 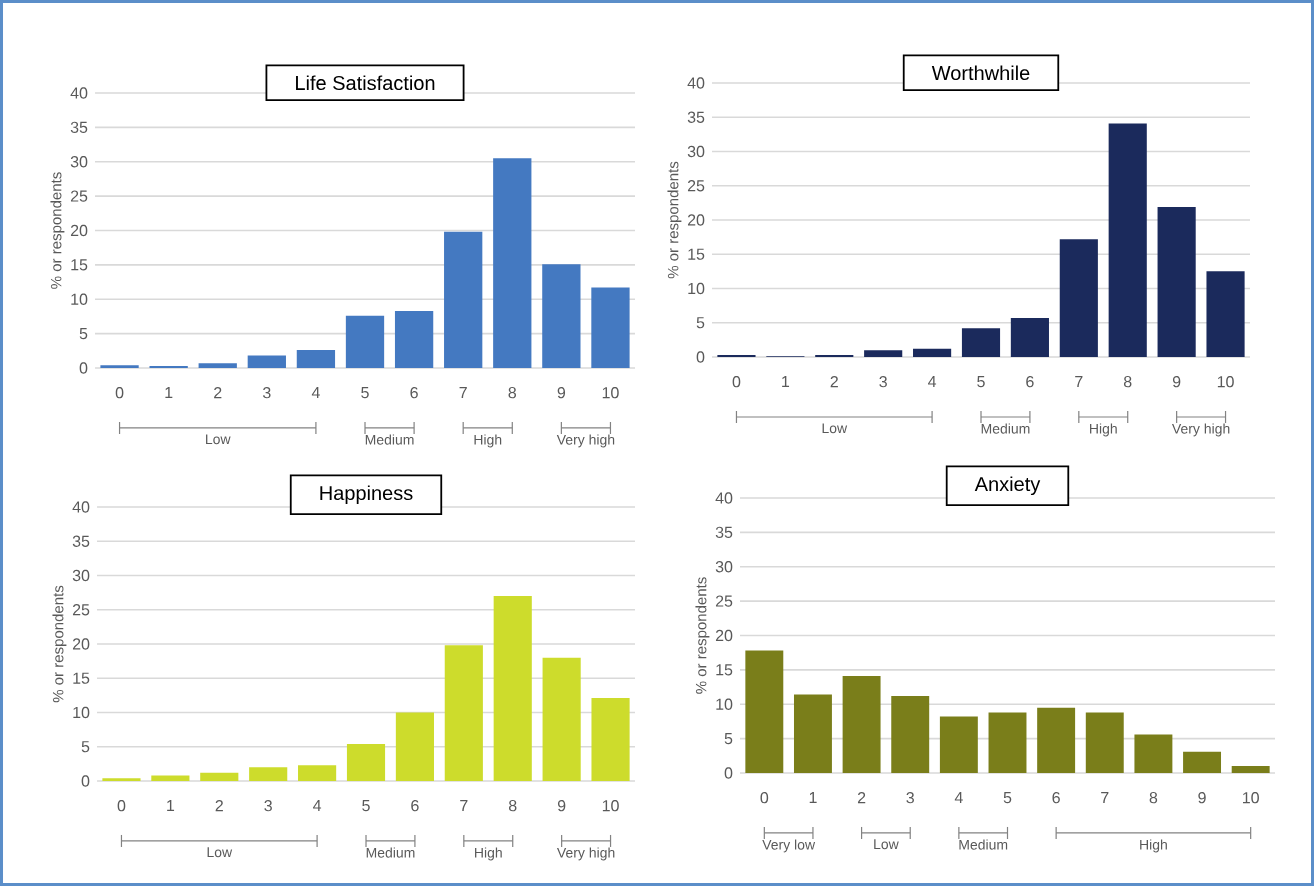 What do you see at coordinates (789, 846) in the screenshot?
I see `text: Very low` at bounding box center [789, 846].